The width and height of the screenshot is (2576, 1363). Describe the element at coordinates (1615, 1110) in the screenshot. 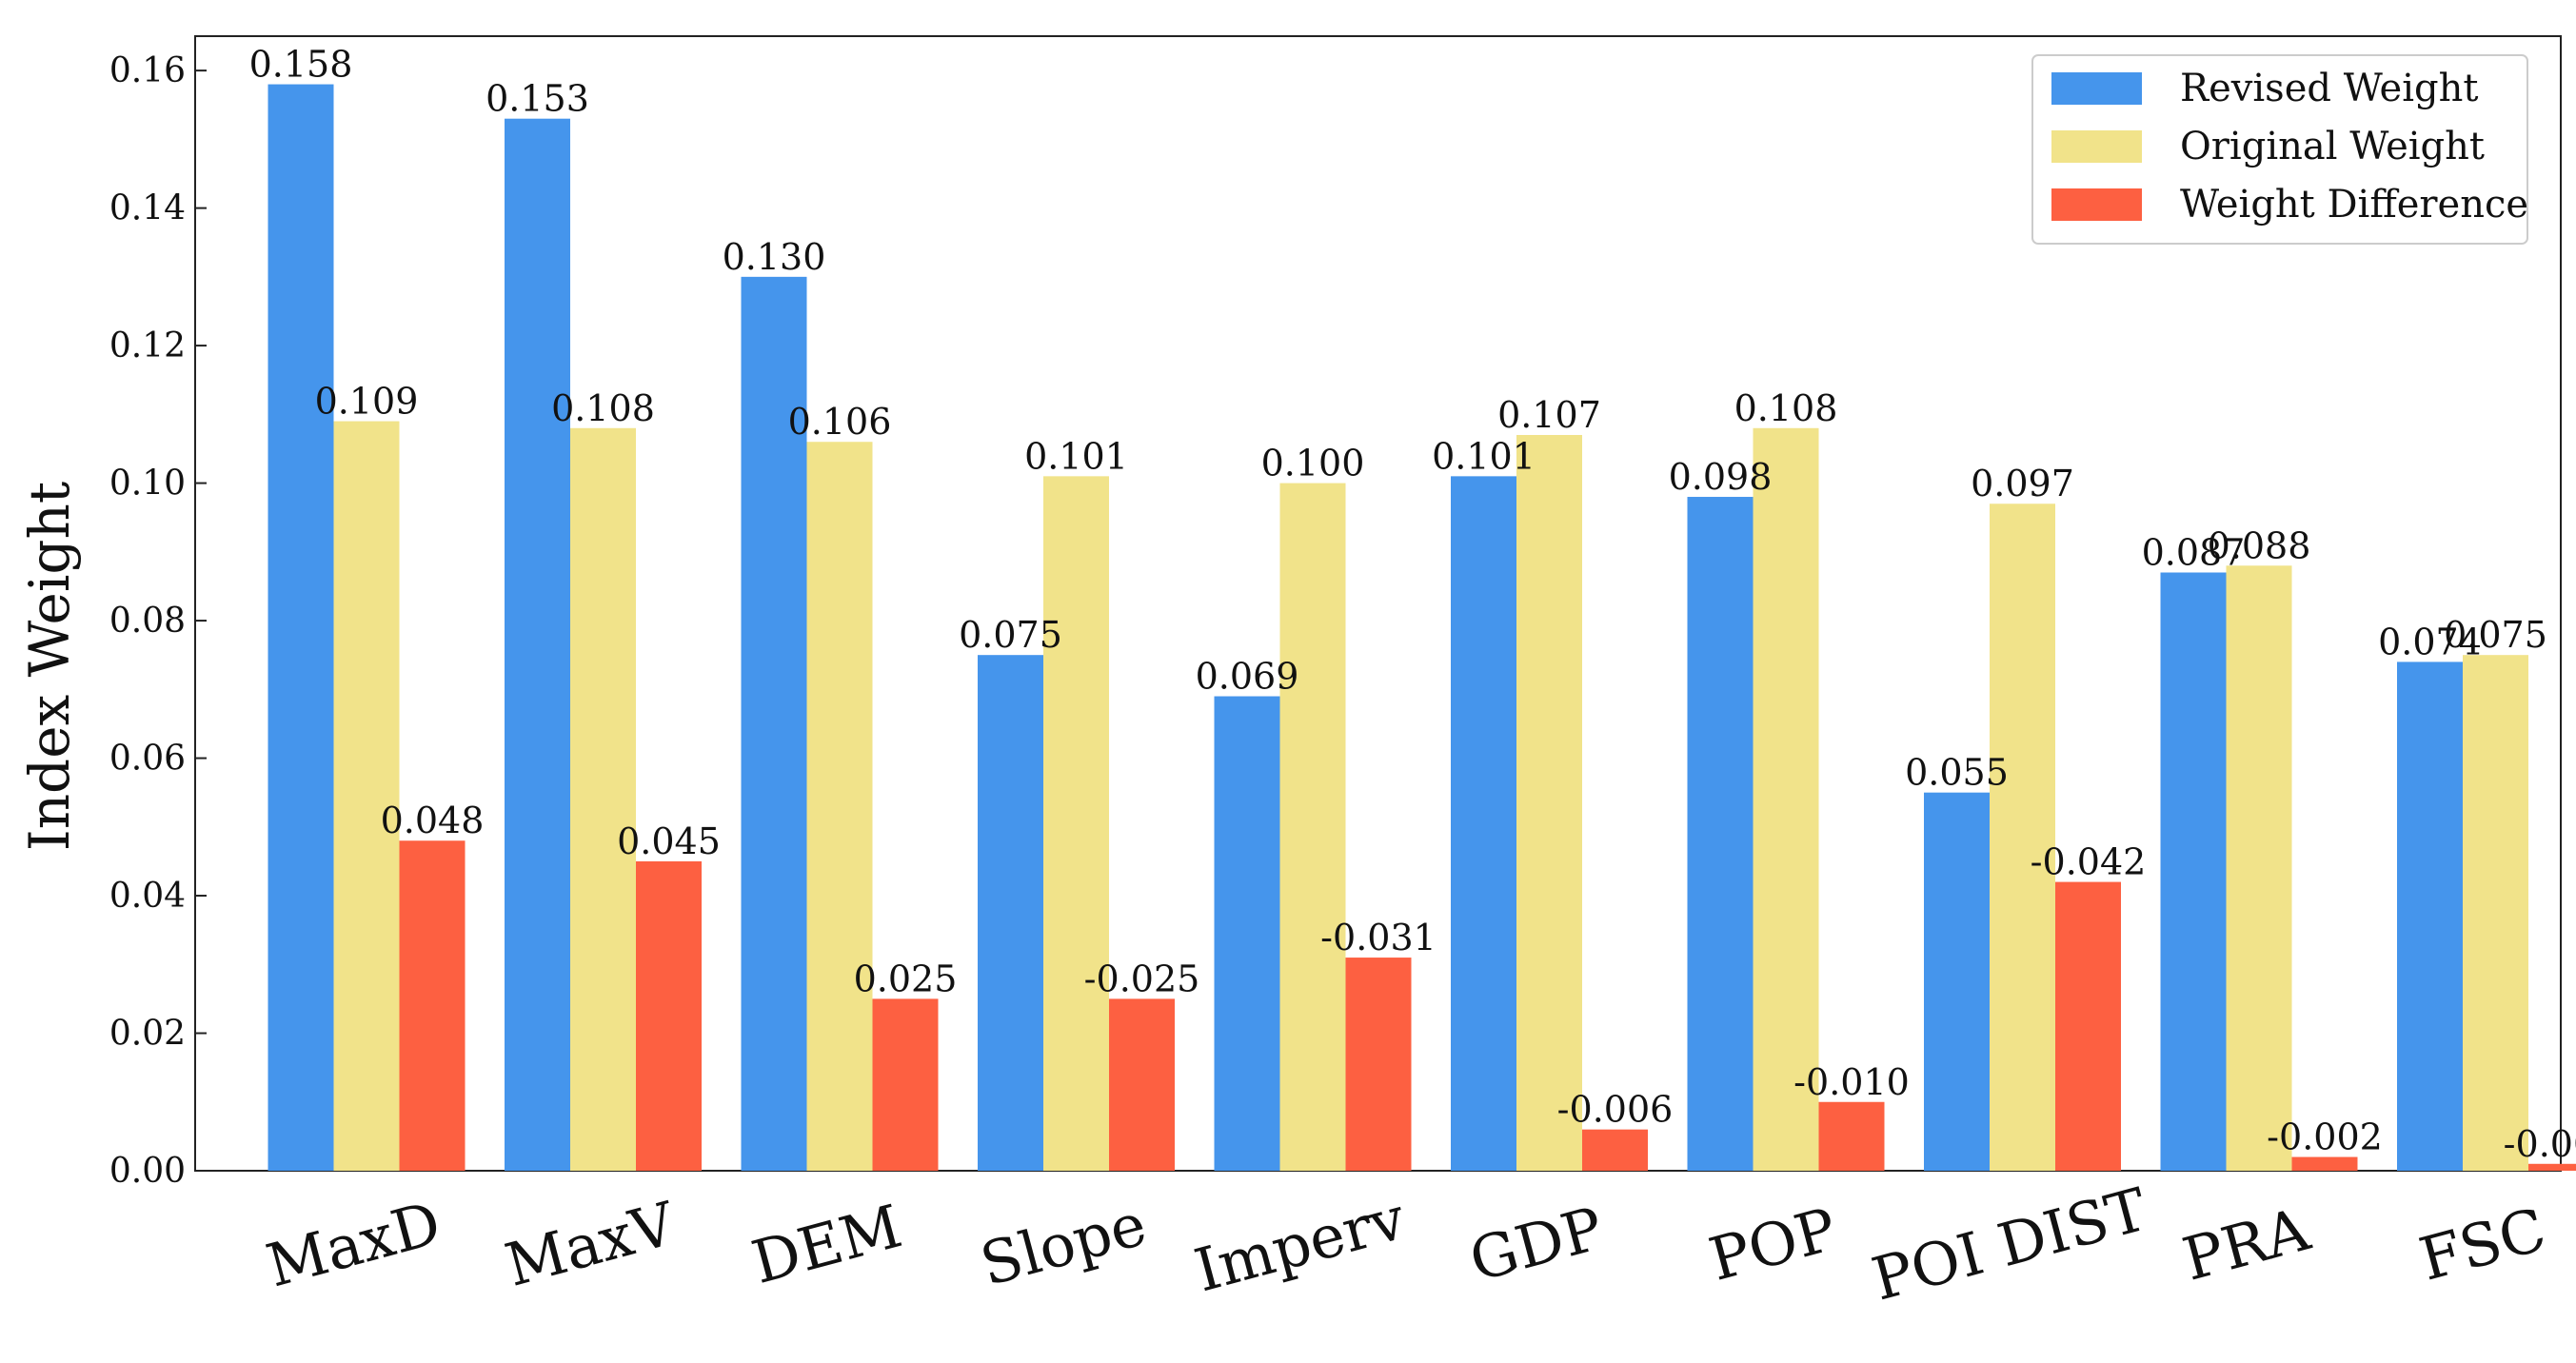

I see `data-label: -0.006` at that location.